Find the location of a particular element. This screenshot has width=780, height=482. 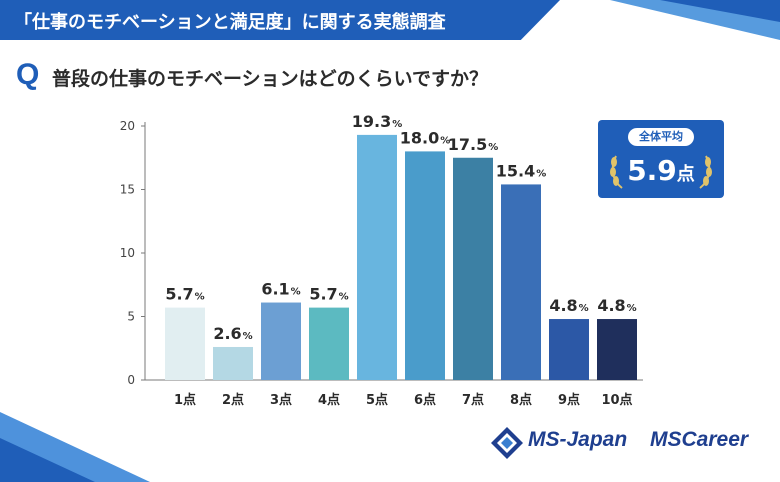

data-label: 18.0% is located at coordinates (425, 137).